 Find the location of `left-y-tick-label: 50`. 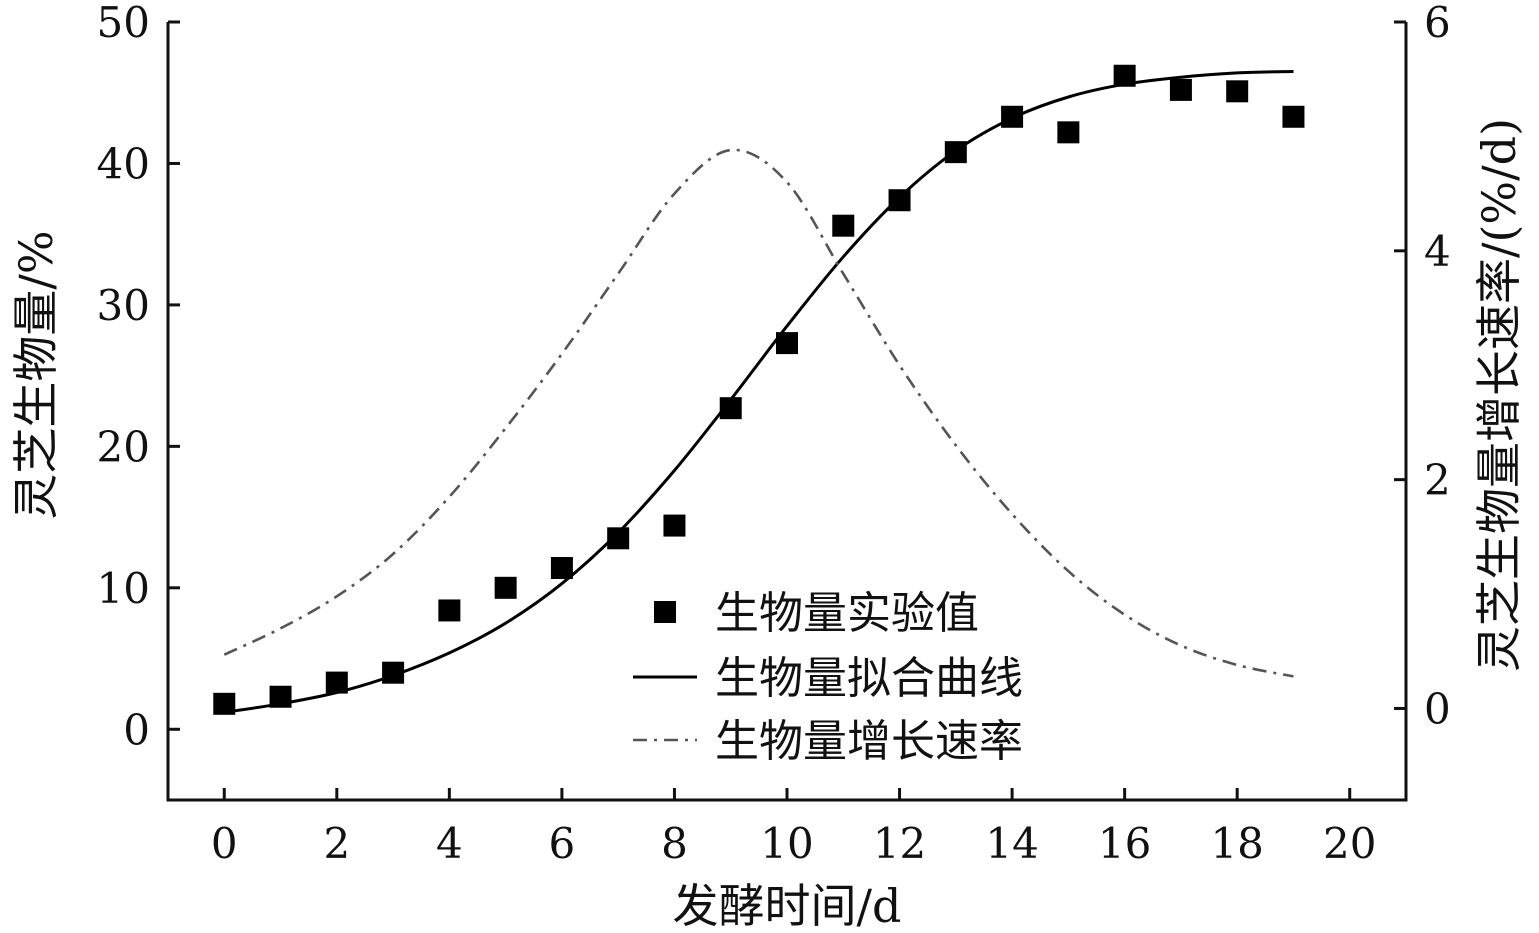

left-y-tick-label: 50 is located at coordinates (123, 23).